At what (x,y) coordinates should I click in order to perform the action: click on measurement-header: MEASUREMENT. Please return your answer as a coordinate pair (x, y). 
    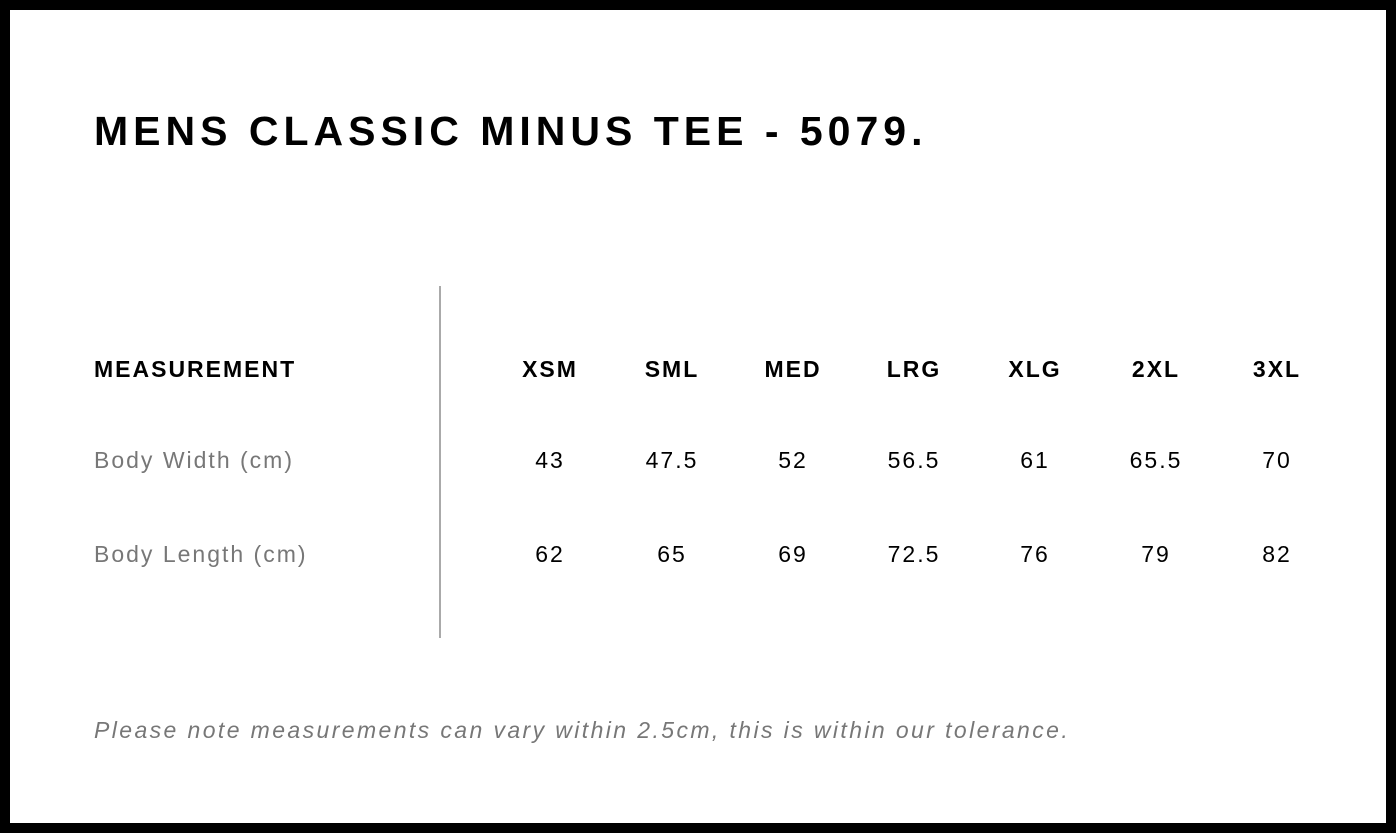
    Looking at the image, I should click on (195, 369).